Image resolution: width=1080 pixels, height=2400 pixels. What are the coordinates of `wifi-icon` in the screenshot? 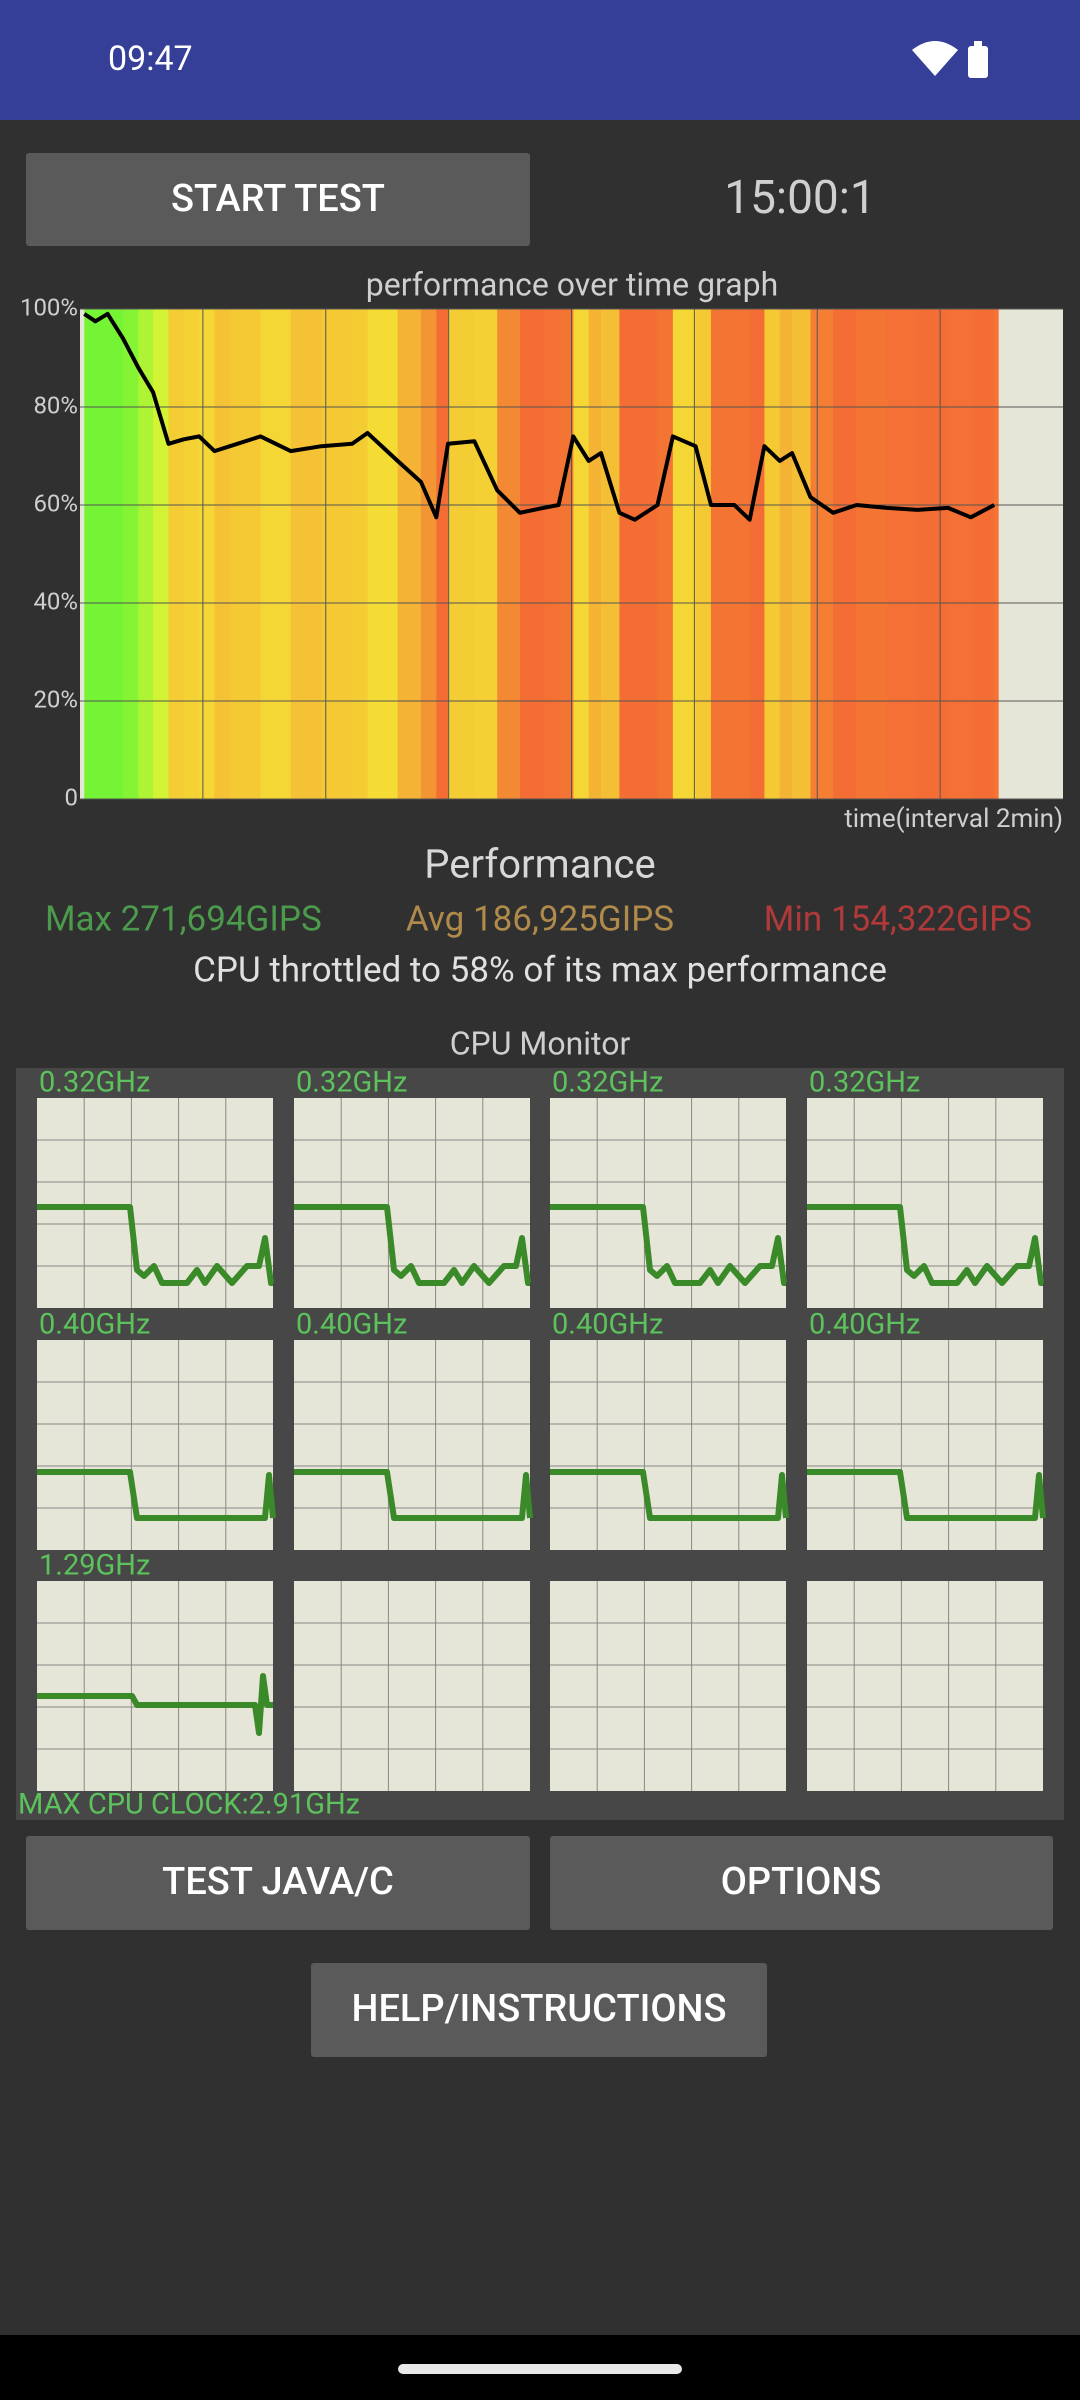 It's located at (935, 58).